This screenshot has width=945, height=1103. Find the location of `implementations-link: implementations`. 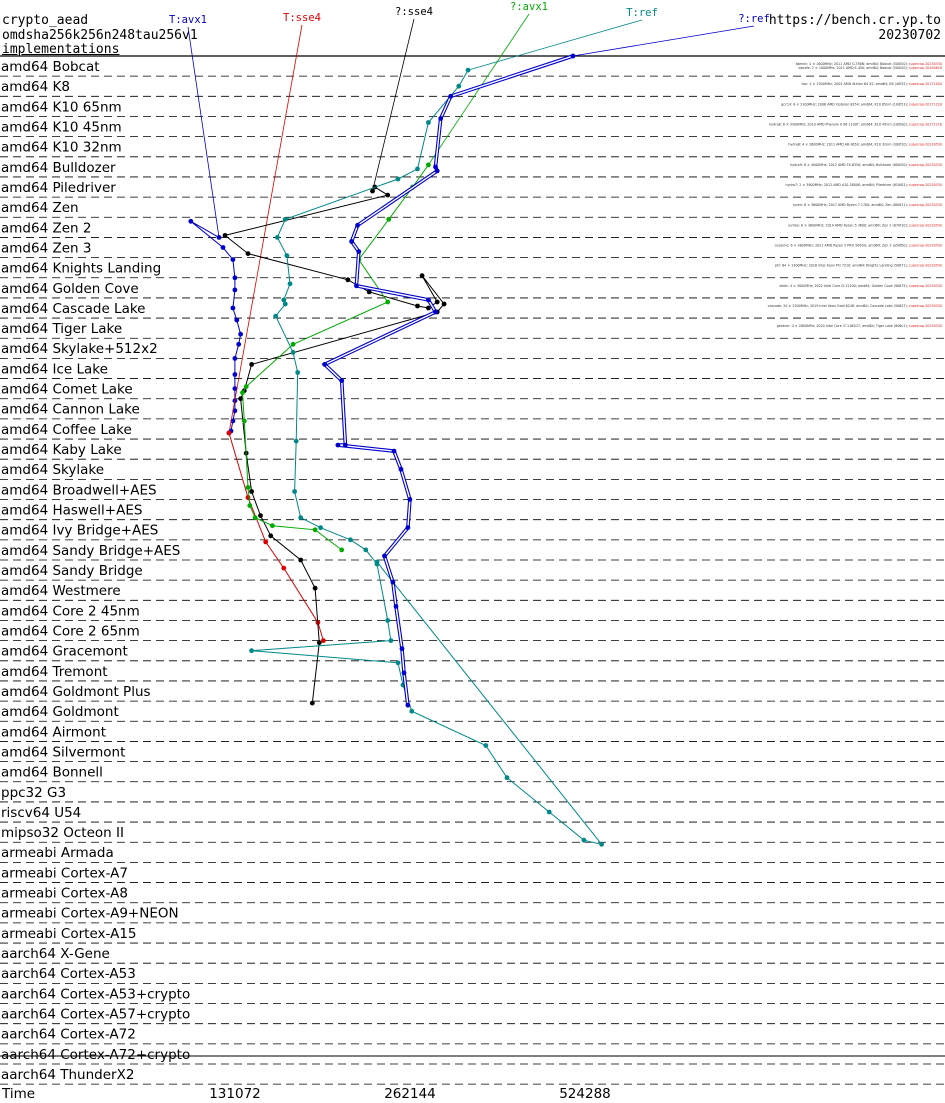

implementations-link: implementations is located at coordinates (61, 49).